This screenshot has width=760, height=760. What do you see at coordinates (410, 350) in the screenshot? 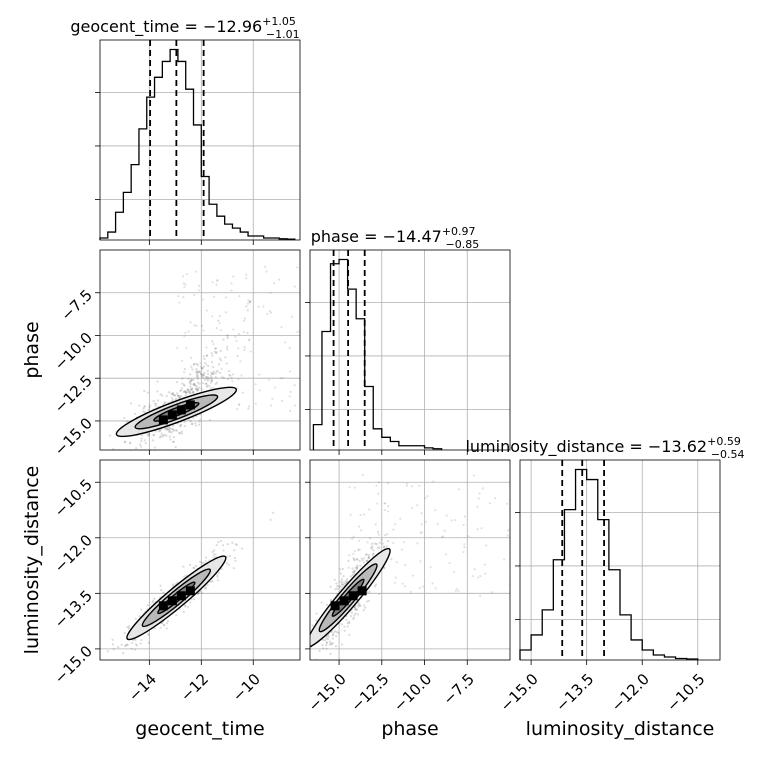
I see `hist-phase-bg` at bounding box center [410, 350].